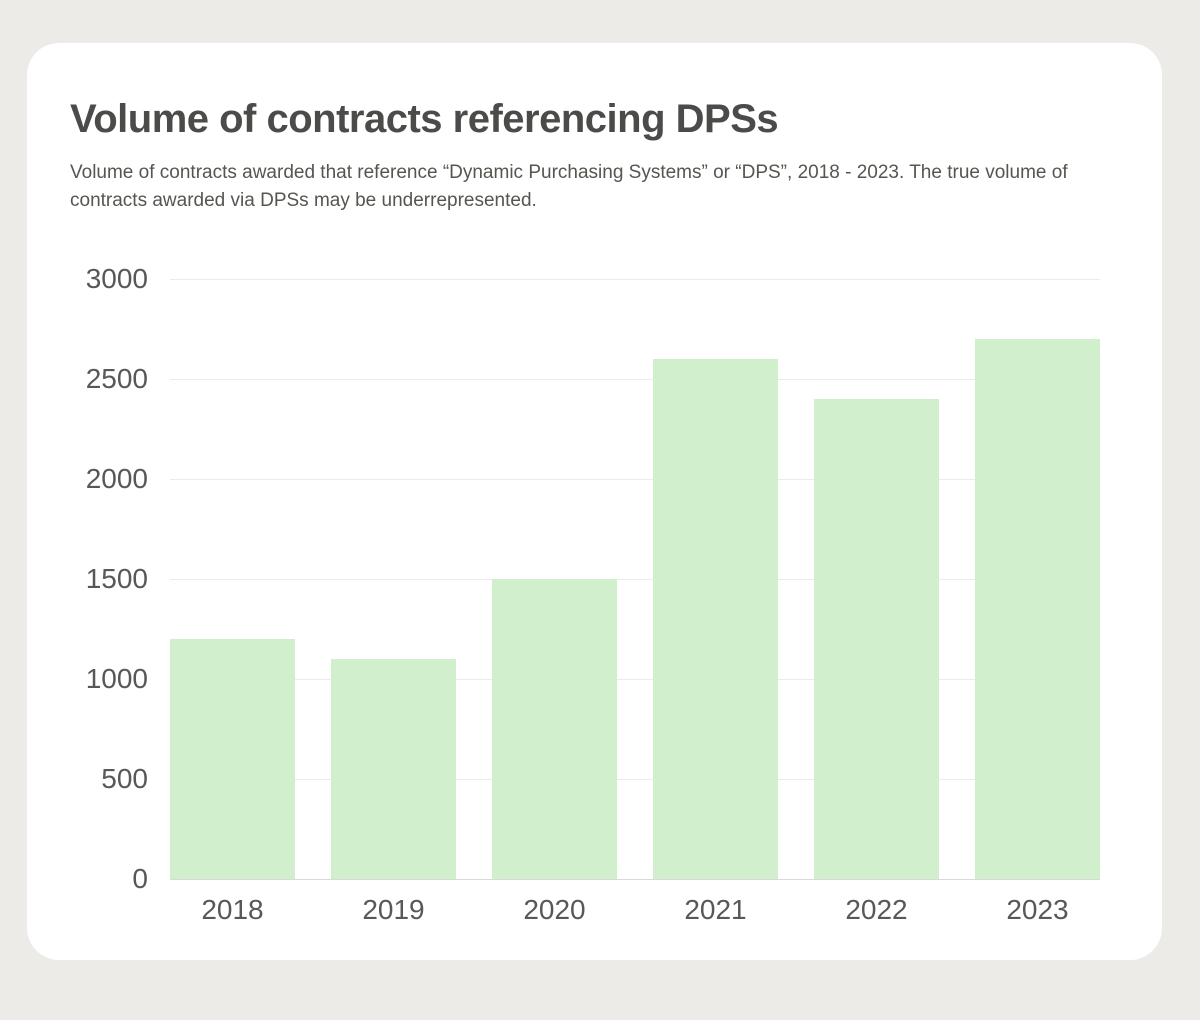 This screenshot has height=1020, width=1200. What do you see at coordinates (232, 909) in the screenshot?
I see `x-axis-label: 2018` at bounding box center [232, 909].